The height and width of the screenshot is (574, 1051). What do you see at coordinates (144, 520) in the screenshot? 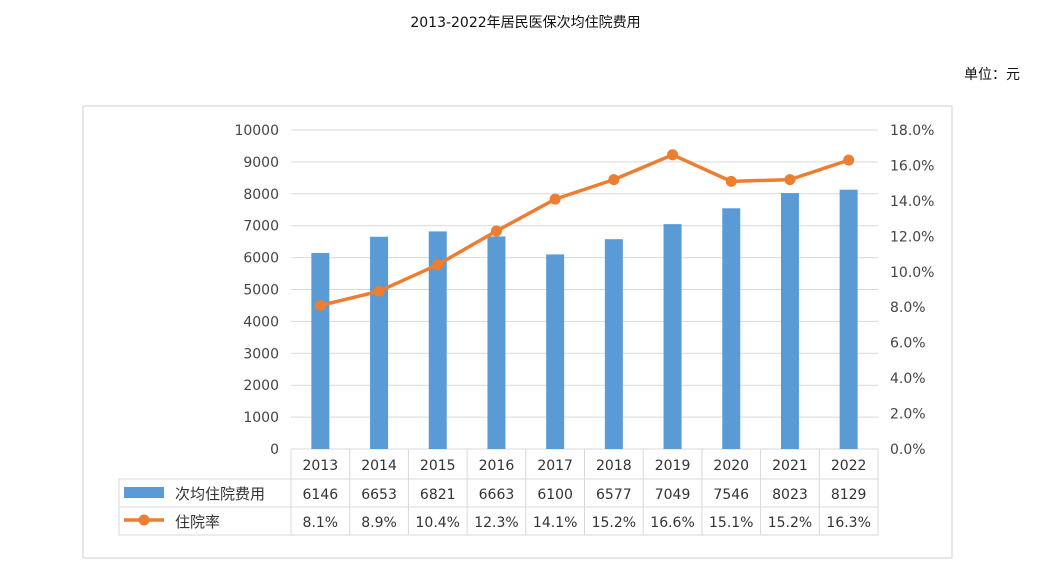
I see `legend-line-marker` at bounding box center [144, 520].